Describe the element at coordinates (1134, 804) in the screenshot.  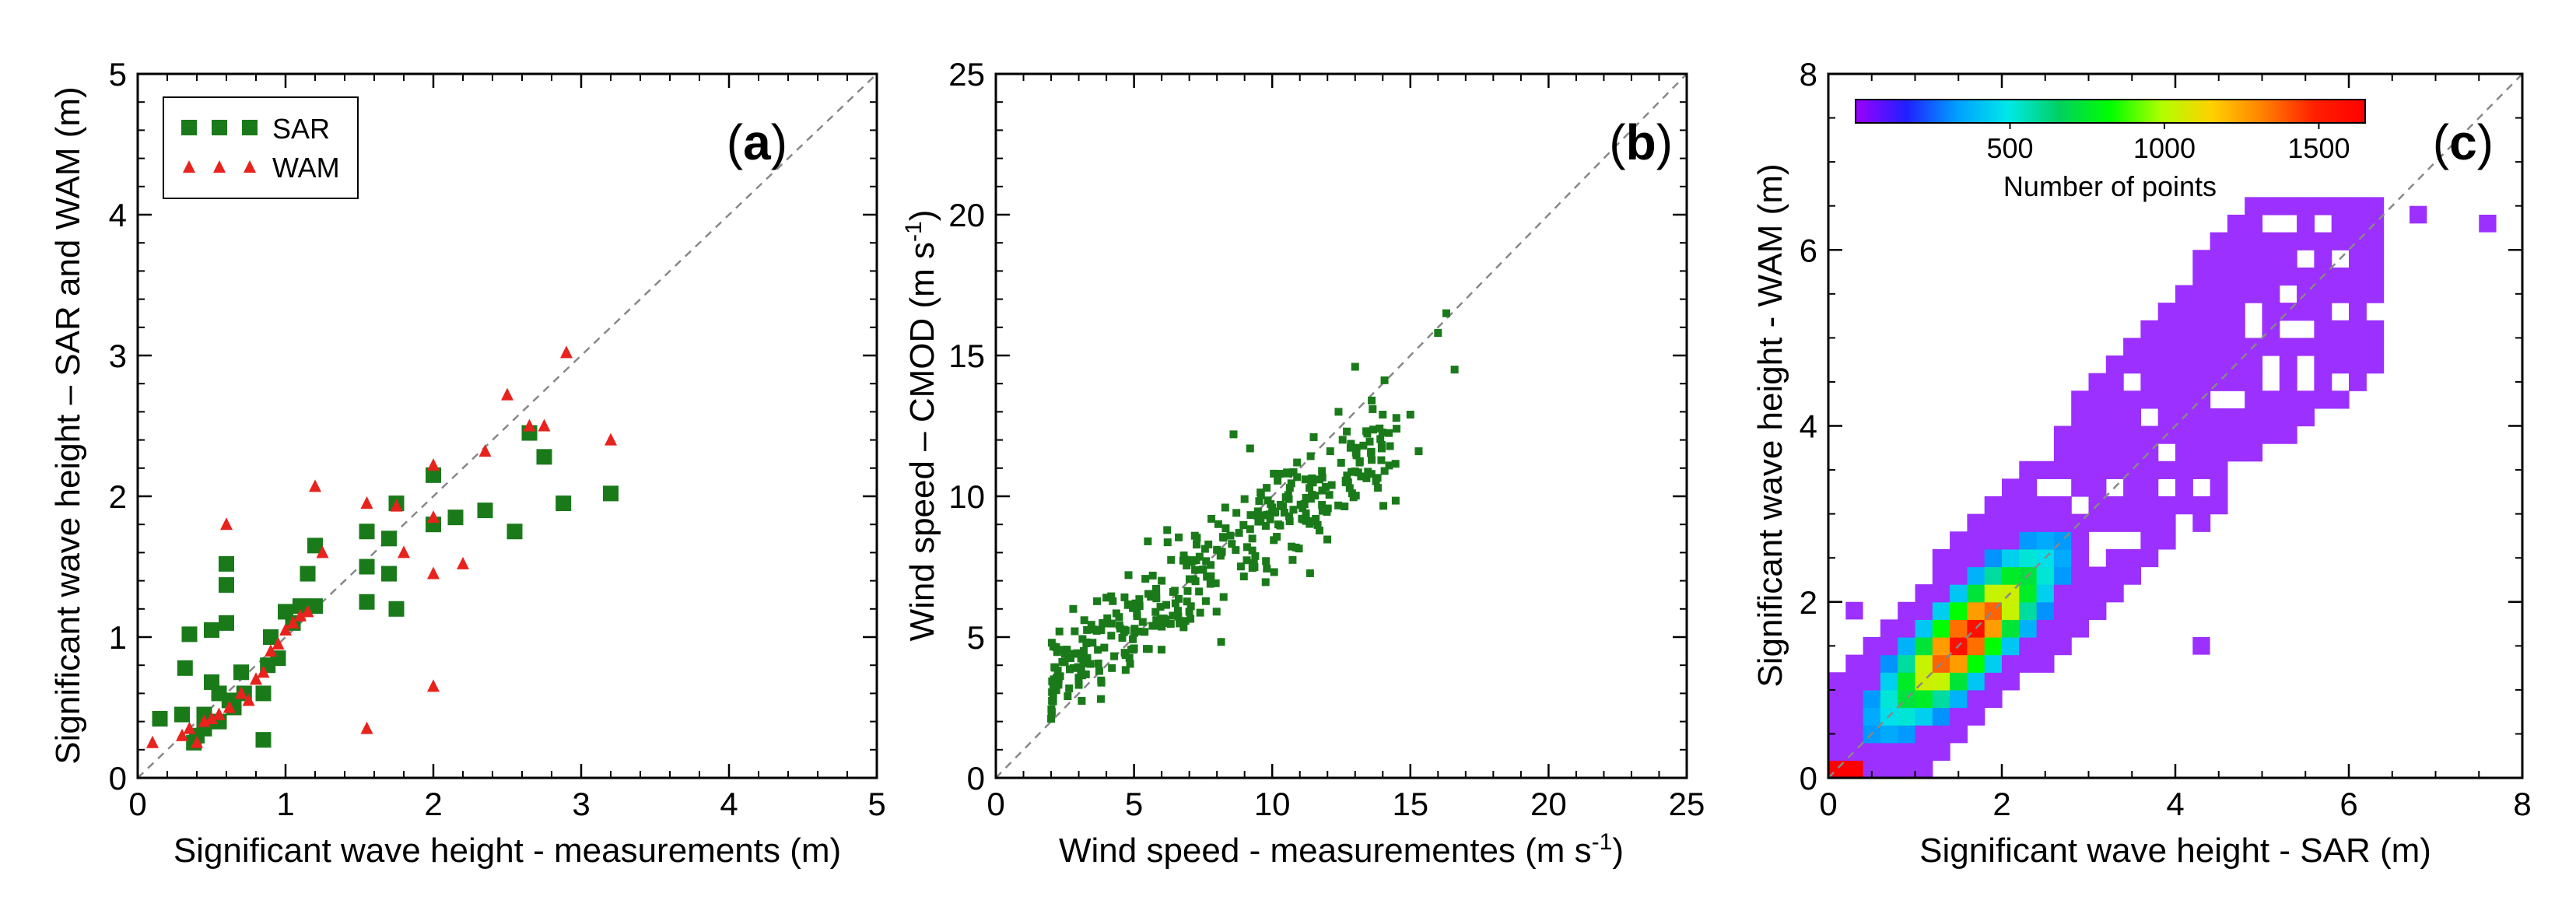
I see `panel-b-x-tick-label: 5` at that location.